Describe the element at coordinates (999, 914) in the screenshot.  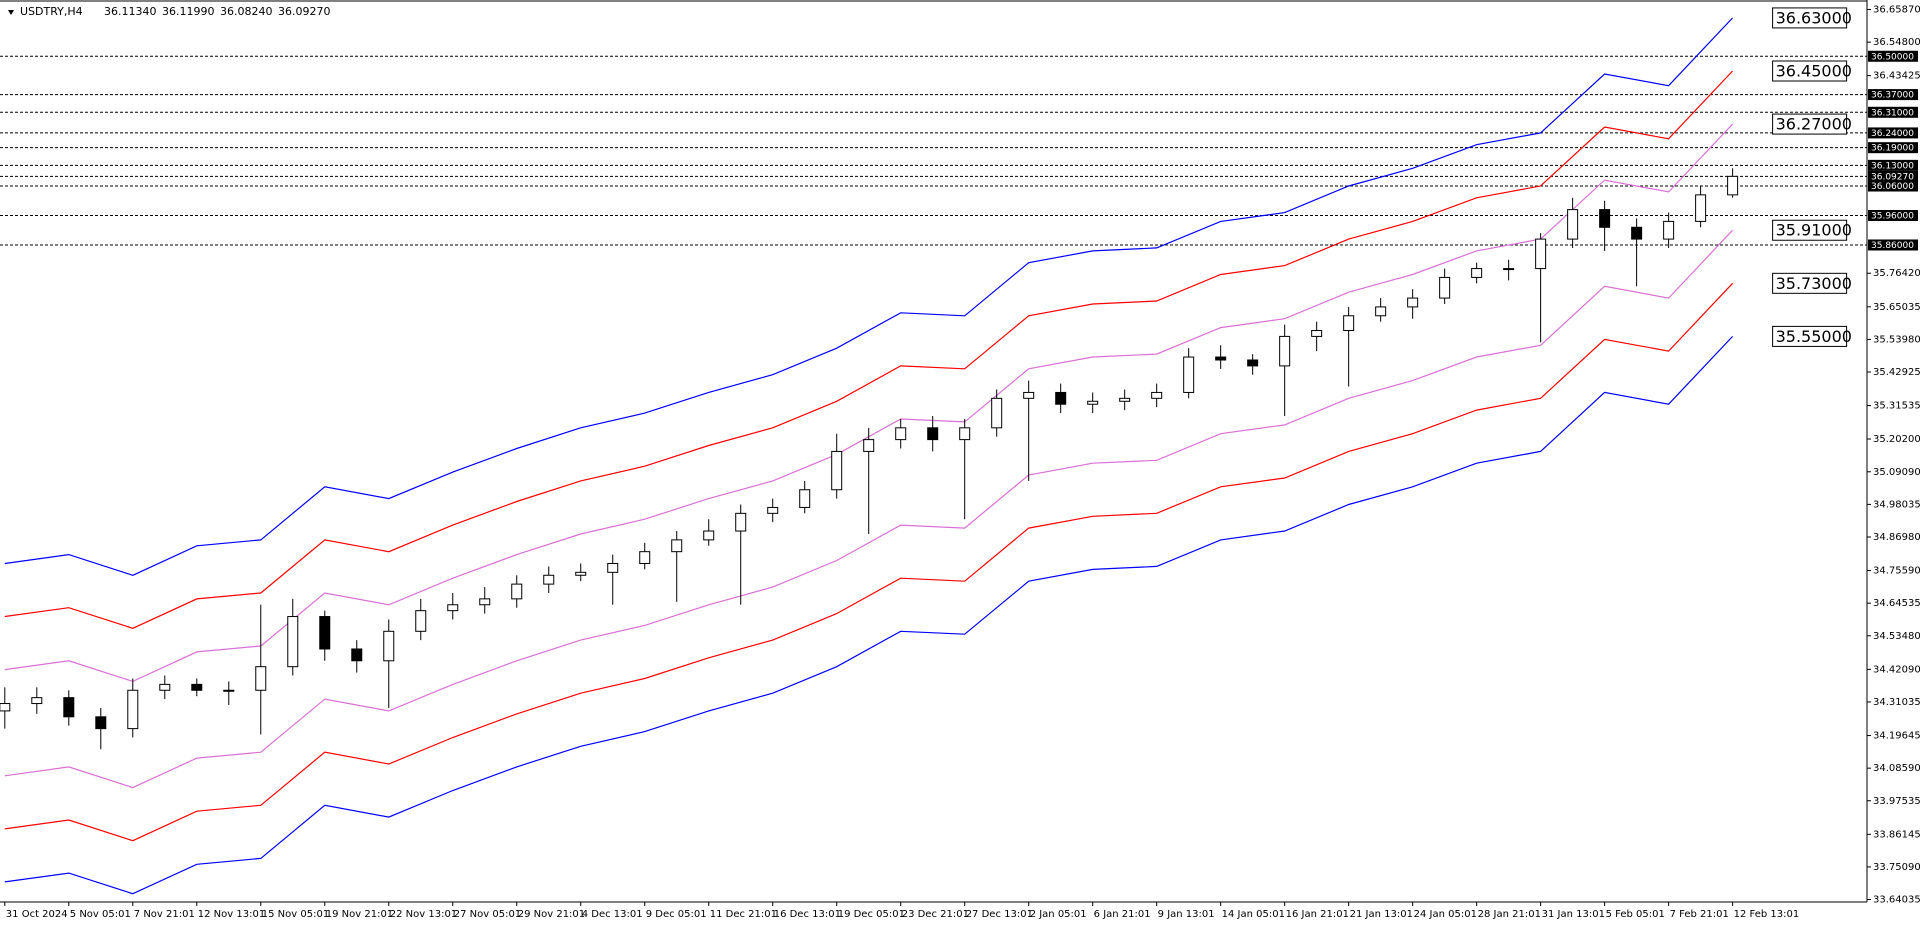
I see `x-tick-label: 27 Dec 13:01` at that location.